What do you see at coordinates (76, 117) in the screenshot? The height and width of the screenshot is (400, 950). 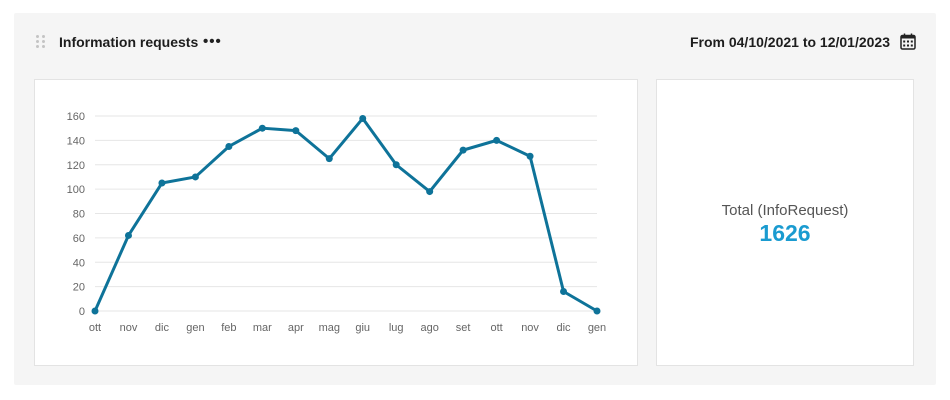 I see `y-tick-label: 160` at bounding box center [76, 117].